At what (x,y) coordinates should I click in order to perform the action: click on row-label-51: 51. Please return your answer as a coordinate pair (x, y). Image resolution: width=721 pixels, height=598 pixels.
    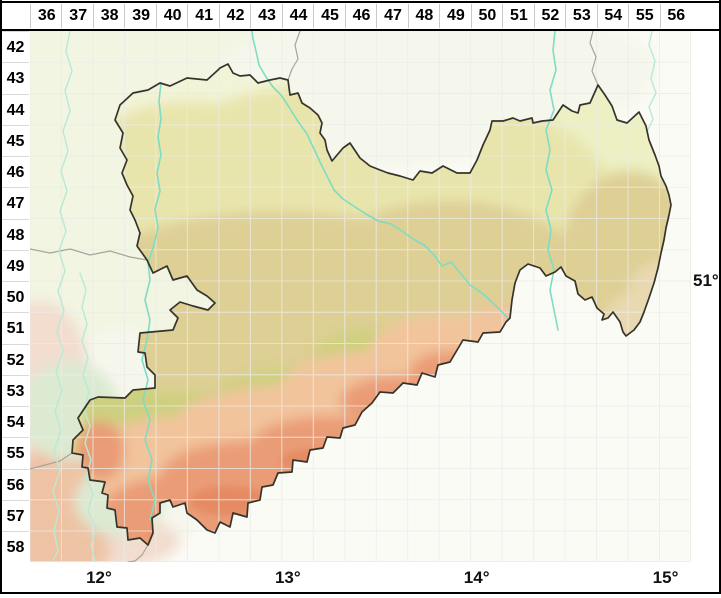
    Looking at the image, I should click on (15, 328).